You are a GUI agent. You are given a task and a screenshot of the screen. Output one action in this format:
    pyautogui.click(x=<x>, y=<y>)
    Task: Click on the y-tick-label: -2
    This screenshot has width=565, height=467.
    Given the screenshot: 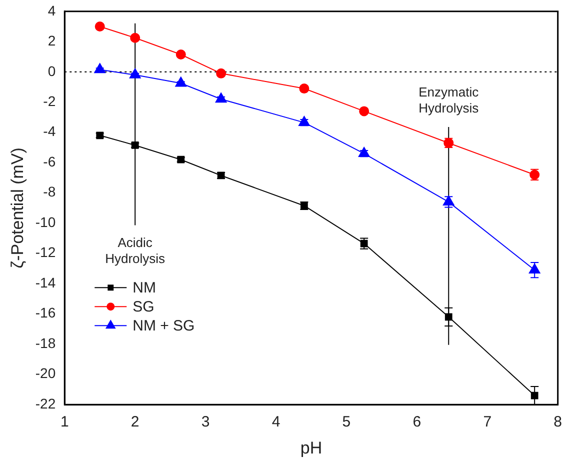 What is the action you would take?
    pyautogui.click(x=49, y=101)
    